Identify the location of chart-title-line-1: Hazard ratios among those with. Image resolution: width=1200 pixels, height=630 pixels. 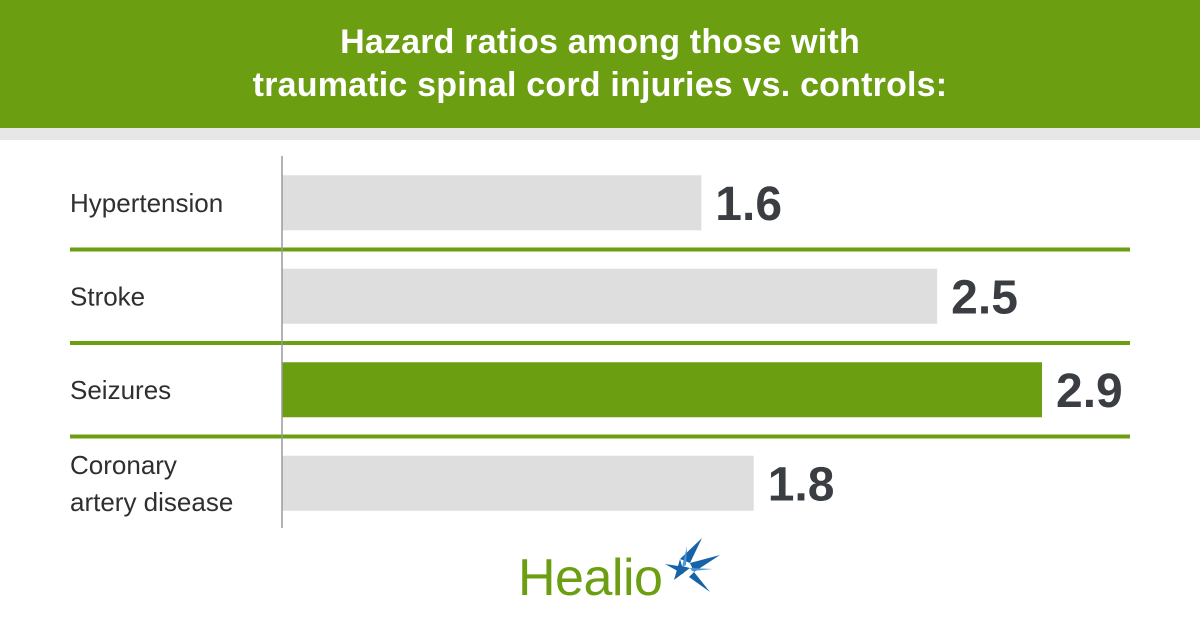
(600, 42).